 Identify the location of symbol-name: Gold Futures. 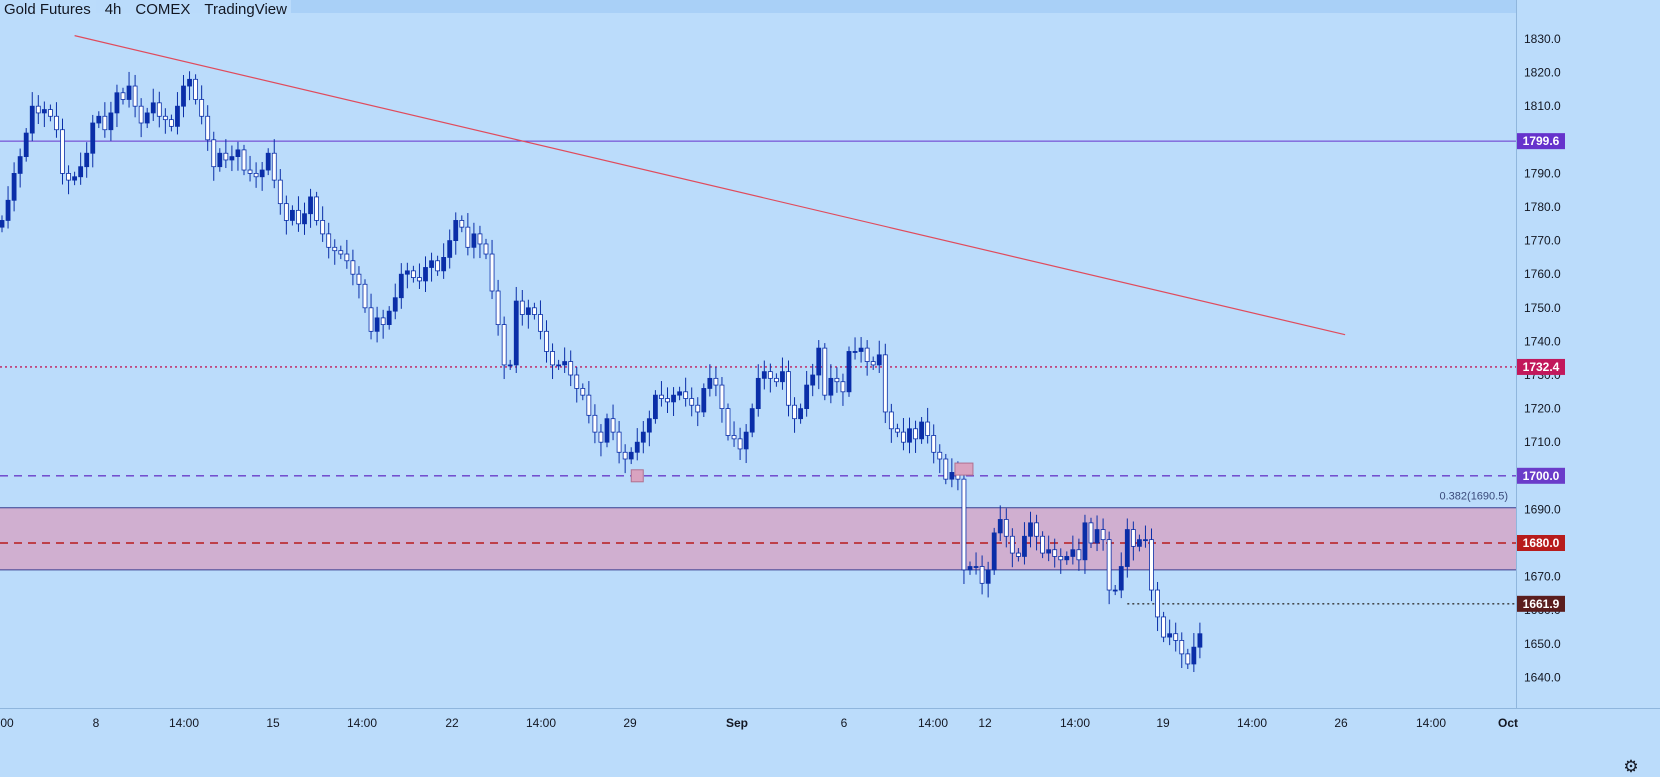
(47, 9).